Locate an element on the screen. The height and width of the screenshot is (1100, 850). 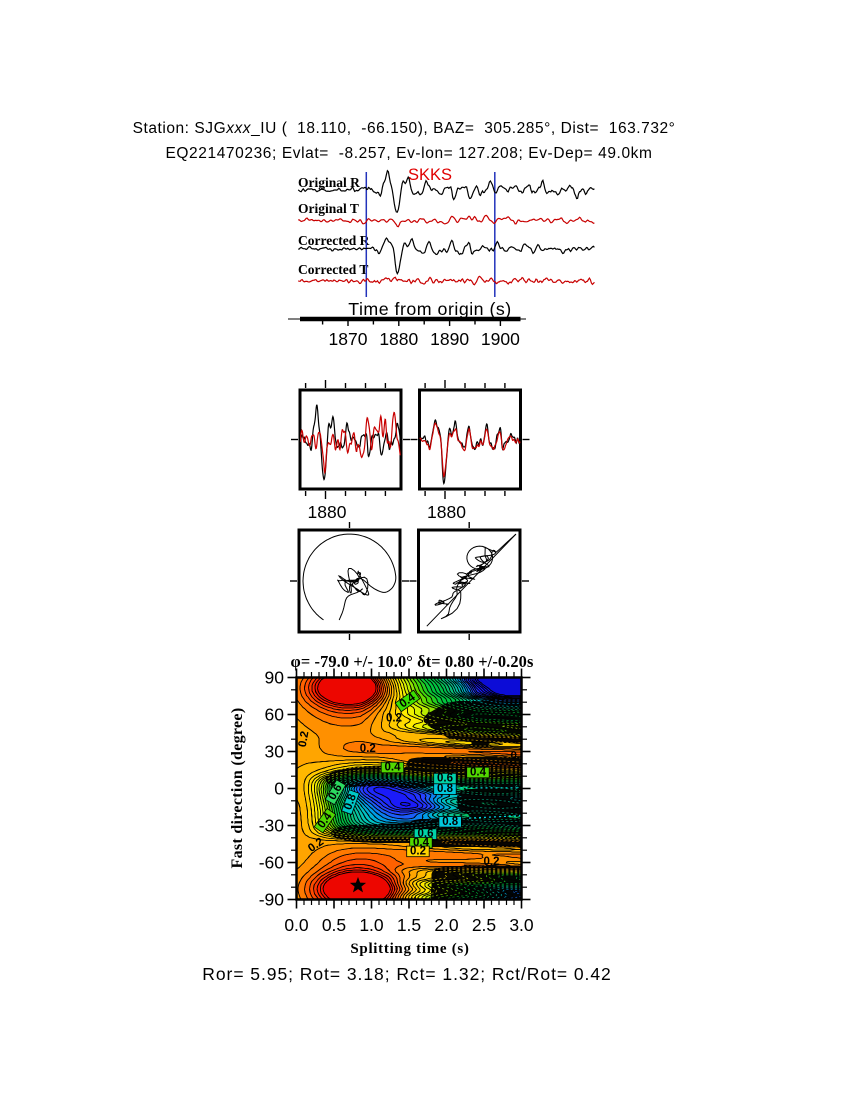
svg-text: 2.5 is located at coordinates (484, 925).